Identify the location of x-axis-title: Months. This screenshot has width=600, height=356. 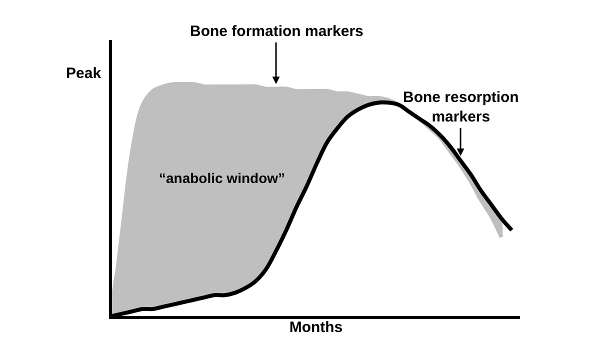
(316, 327).